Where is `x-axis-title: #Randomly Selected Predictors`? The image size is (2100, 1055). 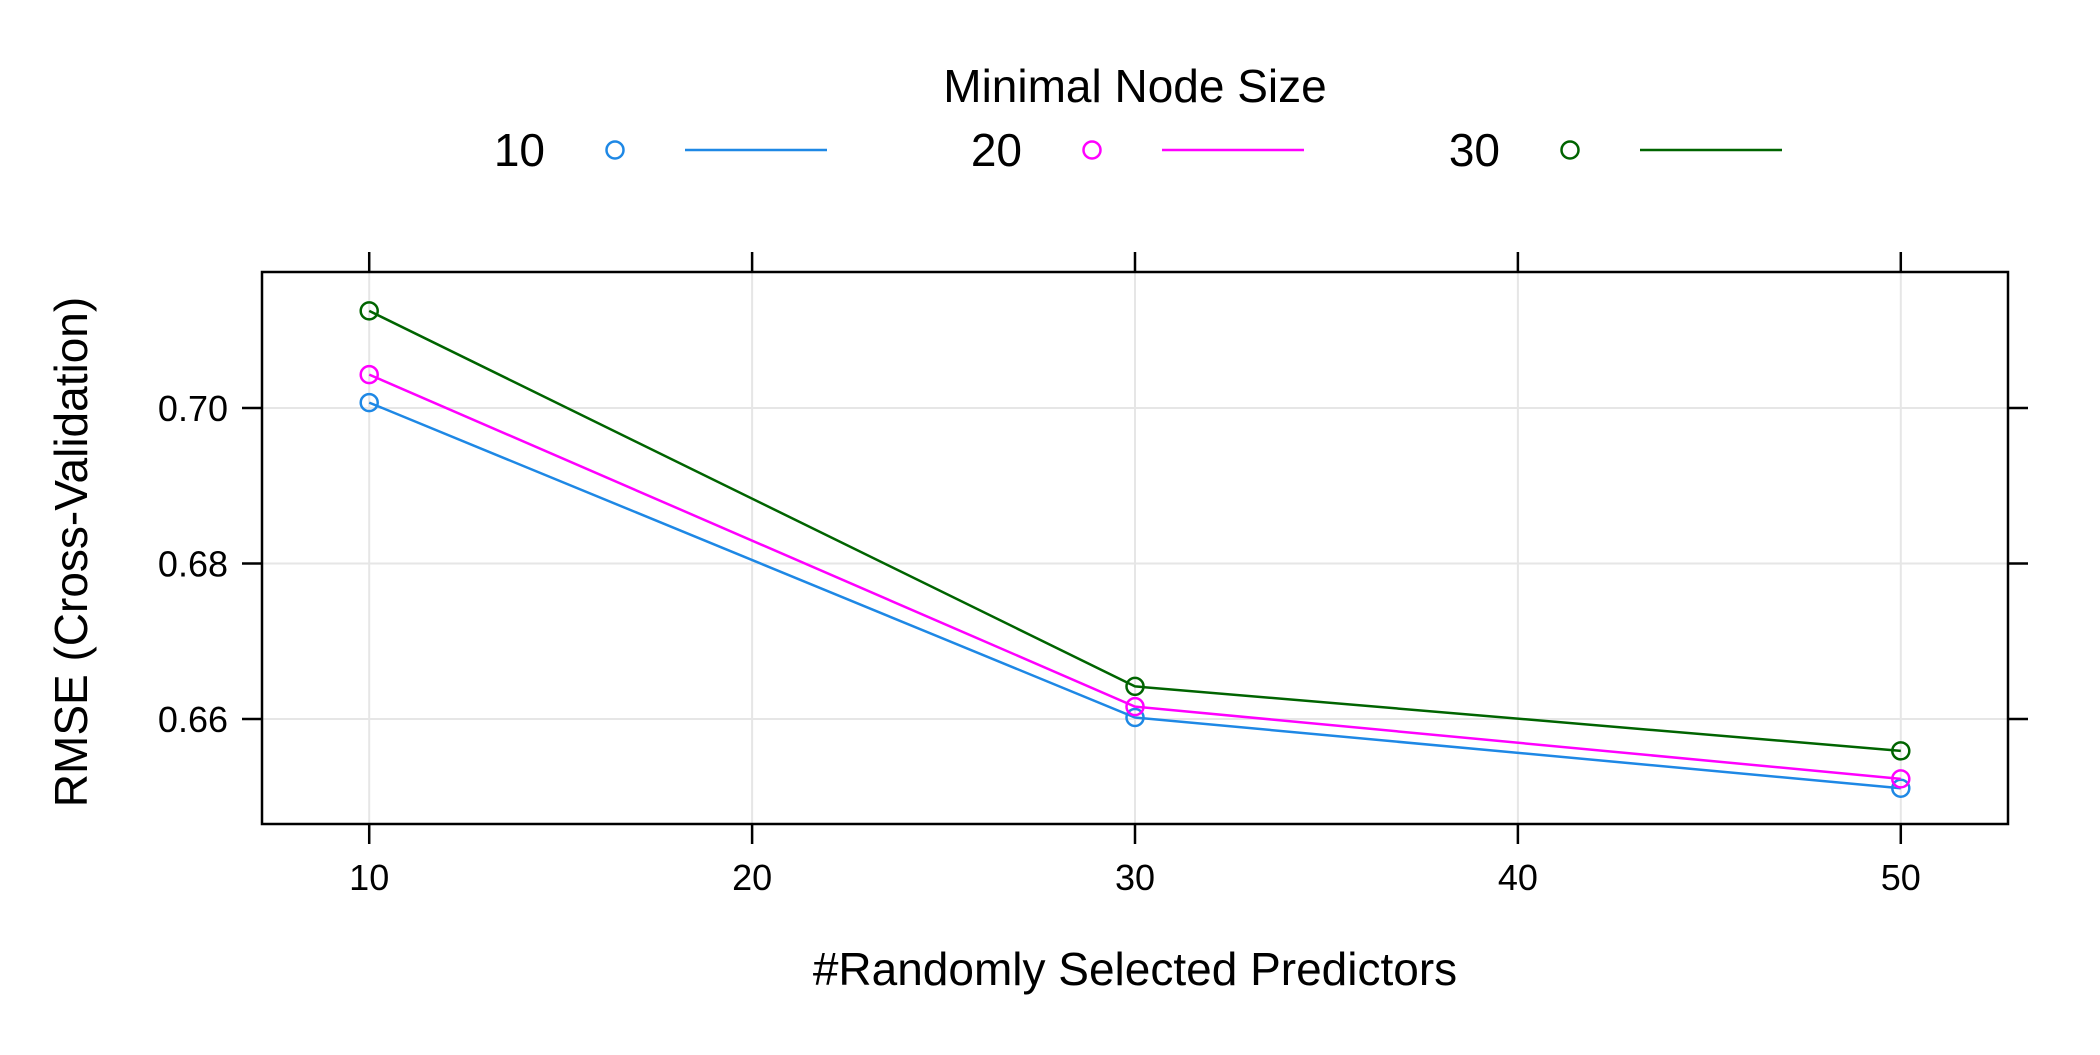 x-axis-title: #Randomly Selected Predictors is located at coordinates (1135, 969).